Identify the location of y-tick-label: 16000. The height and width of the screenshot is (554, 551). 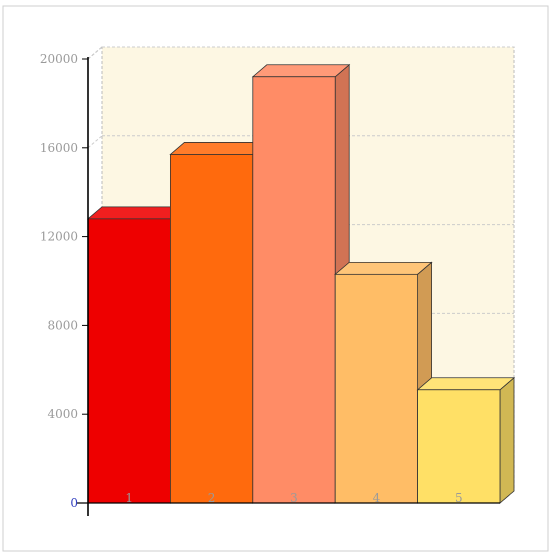
(59, 148).